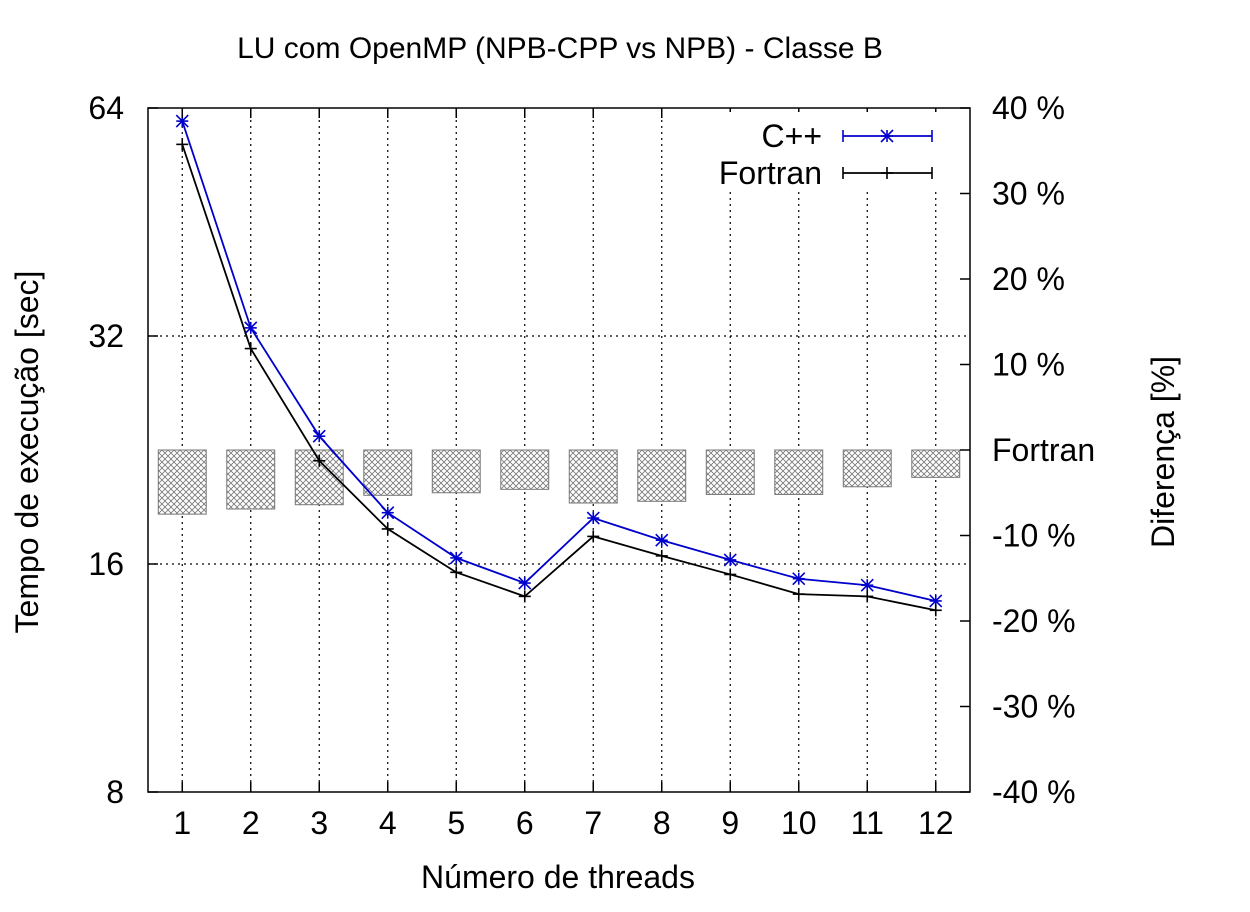 The image size is (1250, 912). What do you see at coordinates (1028, 108) in the screenshot?
I see `y2-tick-label: 40 %` at bounding box center [1028, 108].